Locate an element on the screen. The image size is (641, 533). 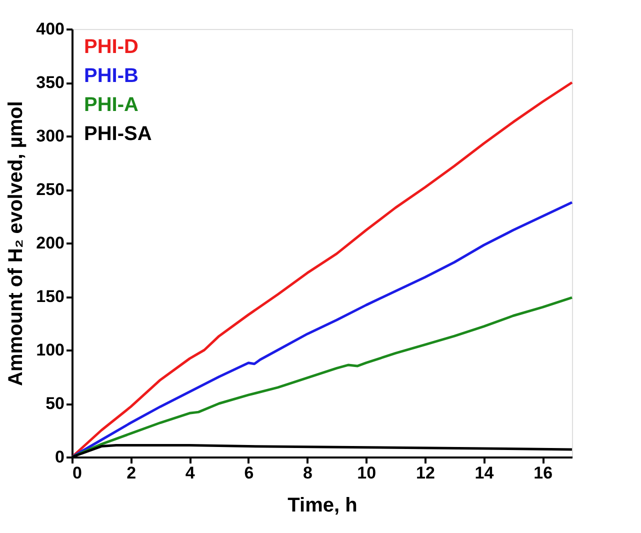
y-tick-label: 0 is located at coordinates (59, 457).